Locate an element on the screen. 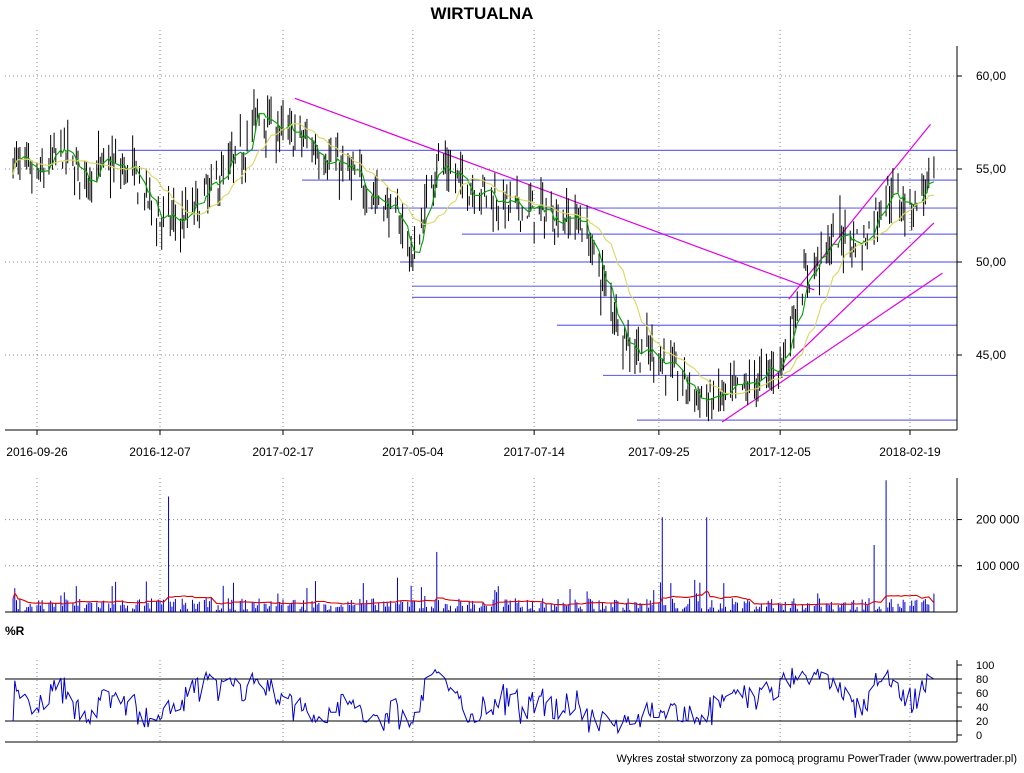  x-tick-label: 2016-09-26 is located at coordinates (37, 452).